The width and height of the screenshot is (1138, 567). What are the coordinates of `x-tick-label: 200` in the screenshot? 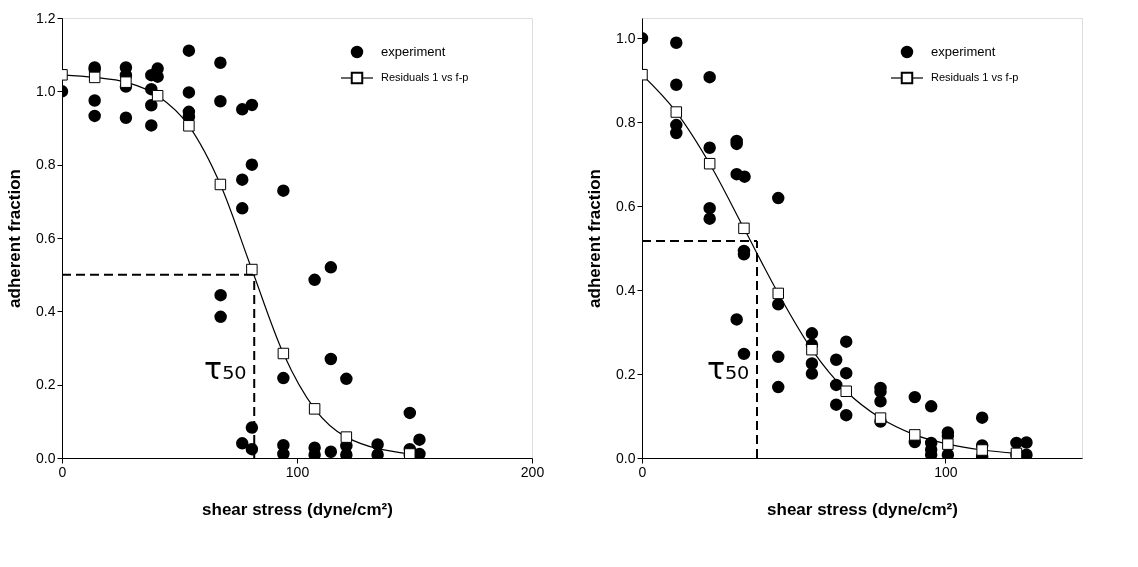 It's located at (532, 471).